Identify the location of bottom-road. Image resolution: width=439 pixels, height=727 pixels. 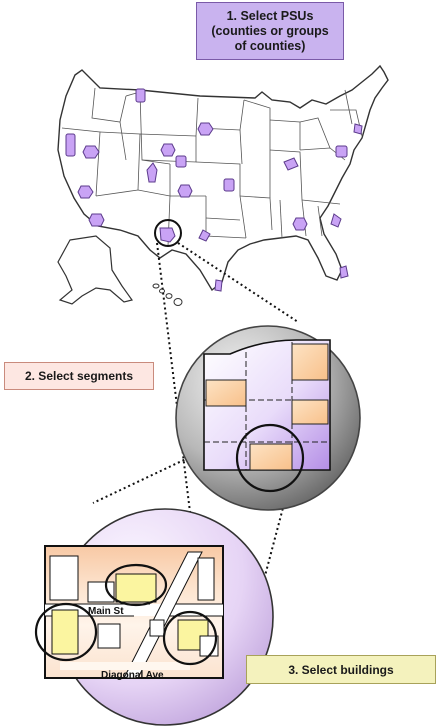
(125, 666).